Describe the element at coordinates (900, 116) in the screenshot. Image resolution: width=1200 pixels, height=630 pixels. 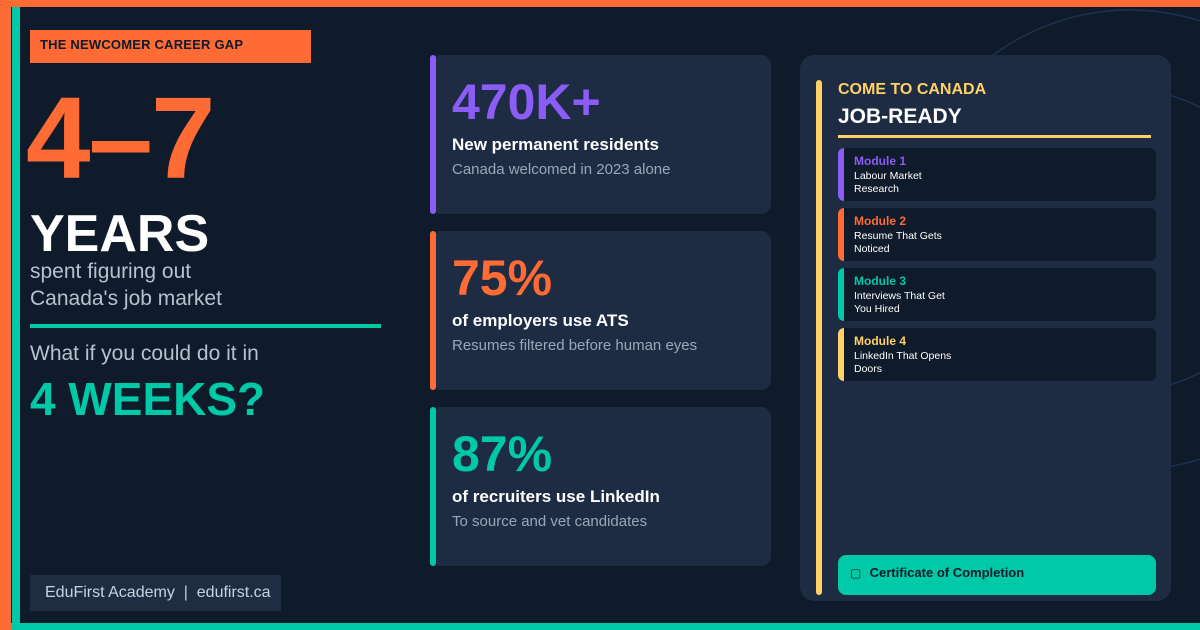
I see `panel-title-main: JOB-READY` at that location.